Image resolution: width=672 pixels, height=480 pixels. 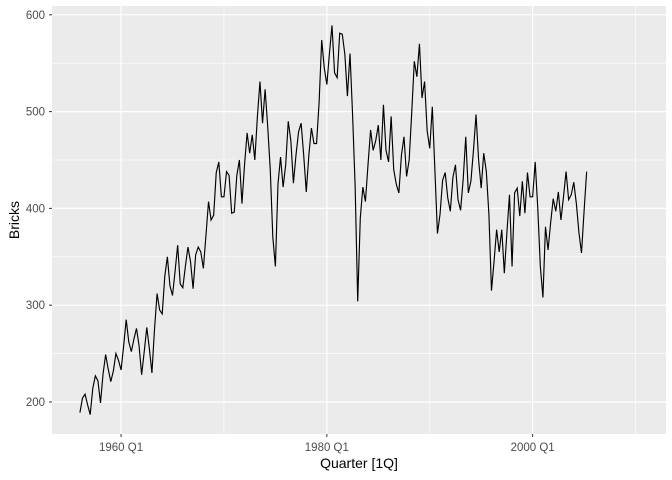 I want to click on x-axis-tick-label: 1980 Q1, so click(x=327, y=448).